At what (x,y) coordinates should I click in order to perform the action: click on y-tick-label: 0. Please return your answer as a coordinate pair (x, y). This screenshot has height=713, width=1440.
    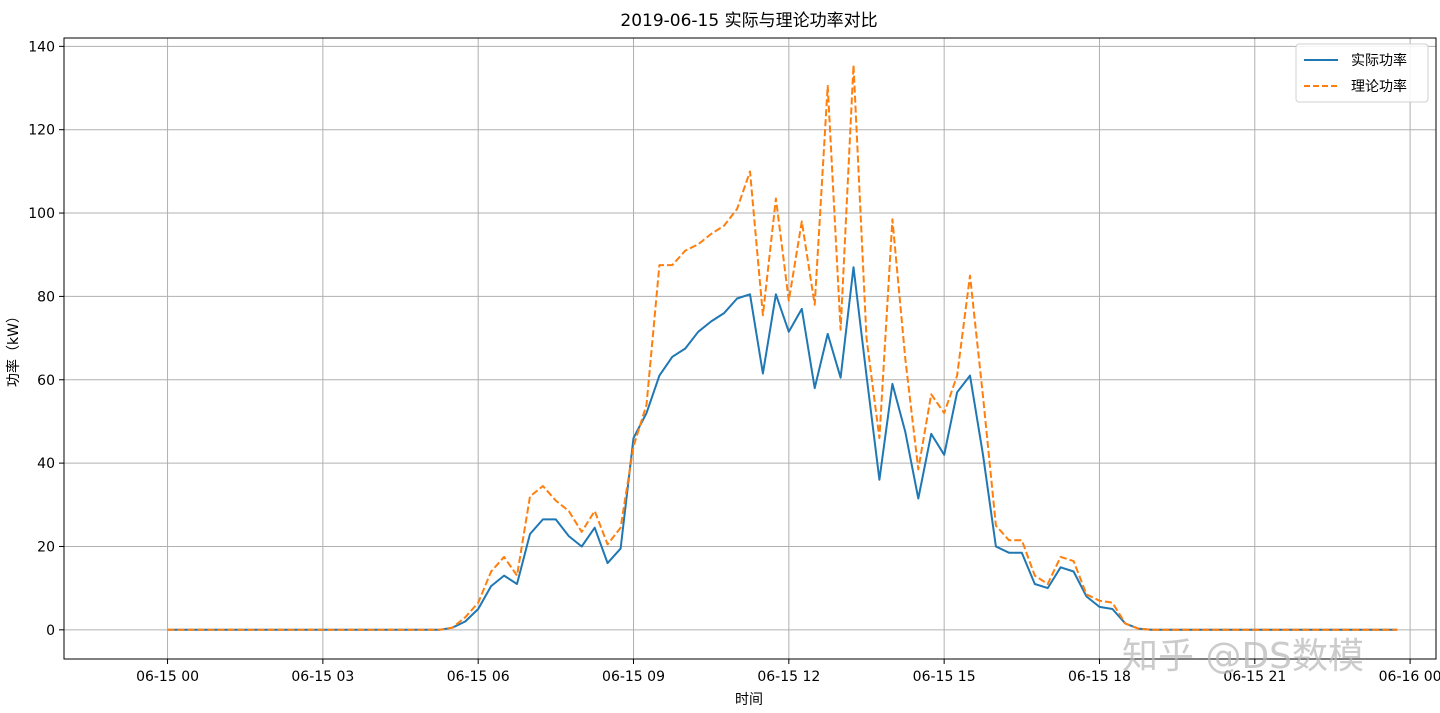
    Looking at the image, I should click on (50, 631).